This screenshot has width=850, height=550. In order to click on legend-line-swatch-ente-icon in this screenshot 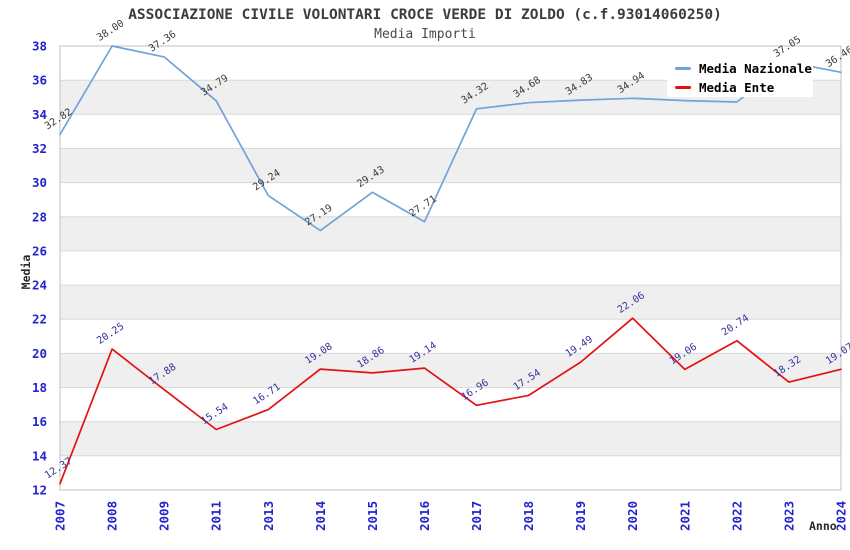, I will do `click(683, 87)`.